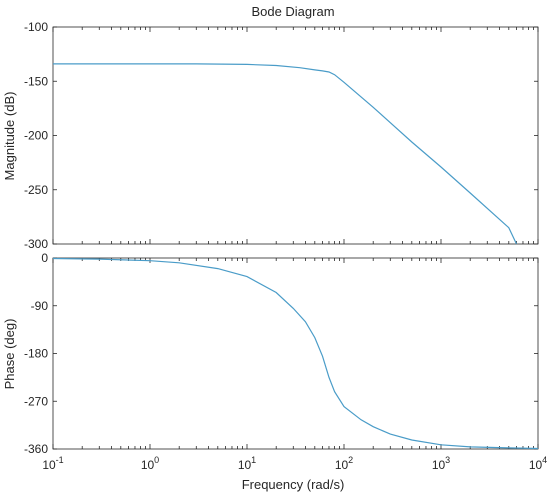 This screenshot has height=497, width=550. What do you see at coordinates (36, 81) in the screenshot?
I see `magnitude-y-tick-label: -150` at bounding box center [36, 81].